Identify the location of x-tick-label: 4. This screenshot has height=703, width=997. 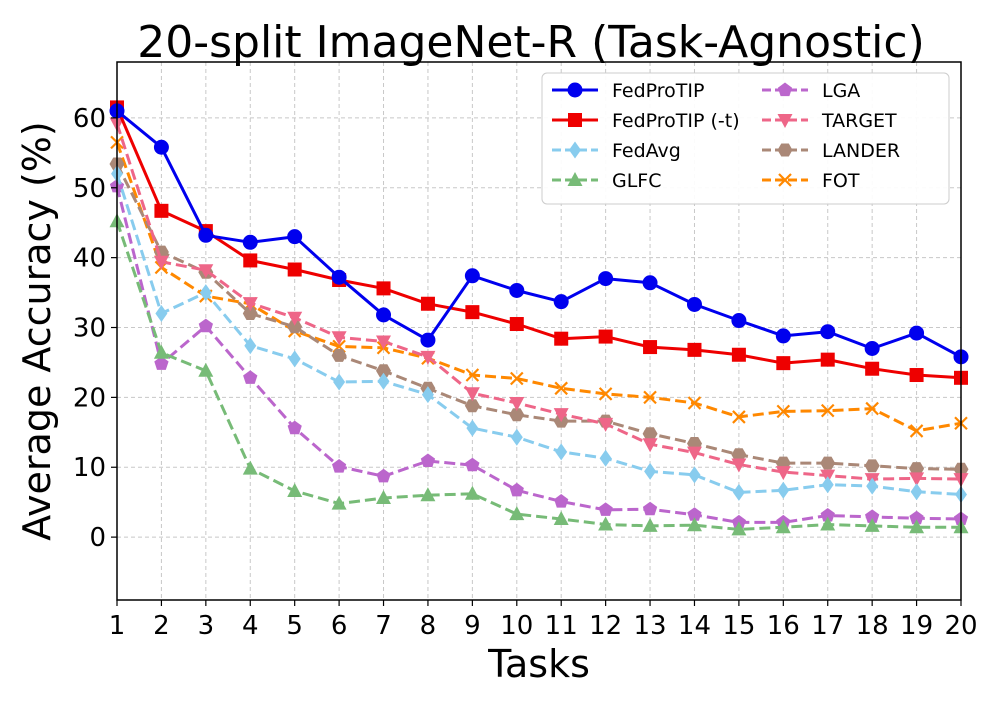
(250, 626).